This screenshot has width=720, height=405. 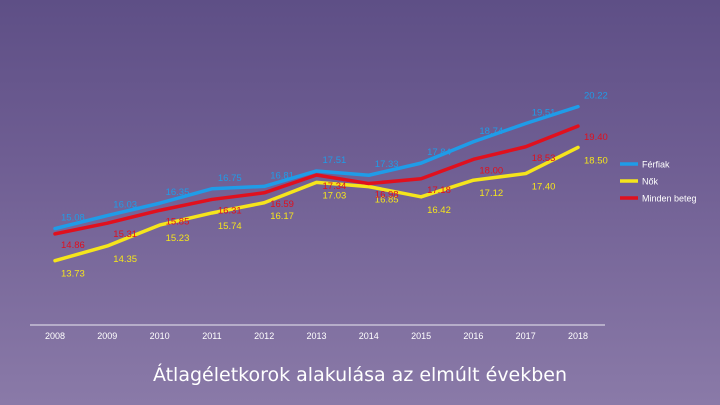 I want to click on data-label: 14.35, so click(x=125, y=259).